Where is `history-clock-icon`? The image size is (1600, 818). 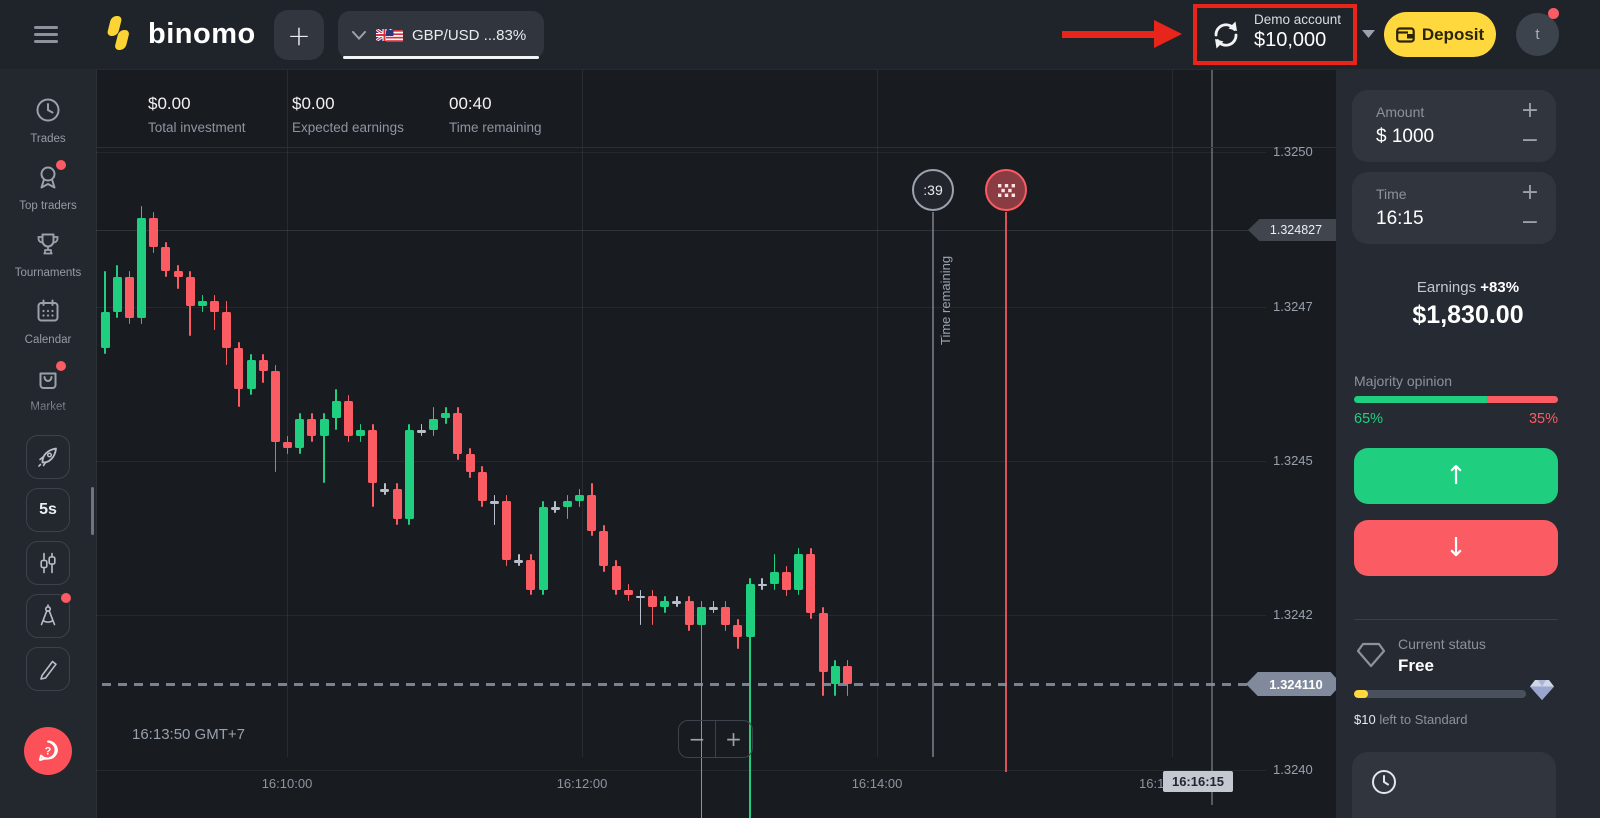
history-clock-icon is located at coordinates (1384, 782).